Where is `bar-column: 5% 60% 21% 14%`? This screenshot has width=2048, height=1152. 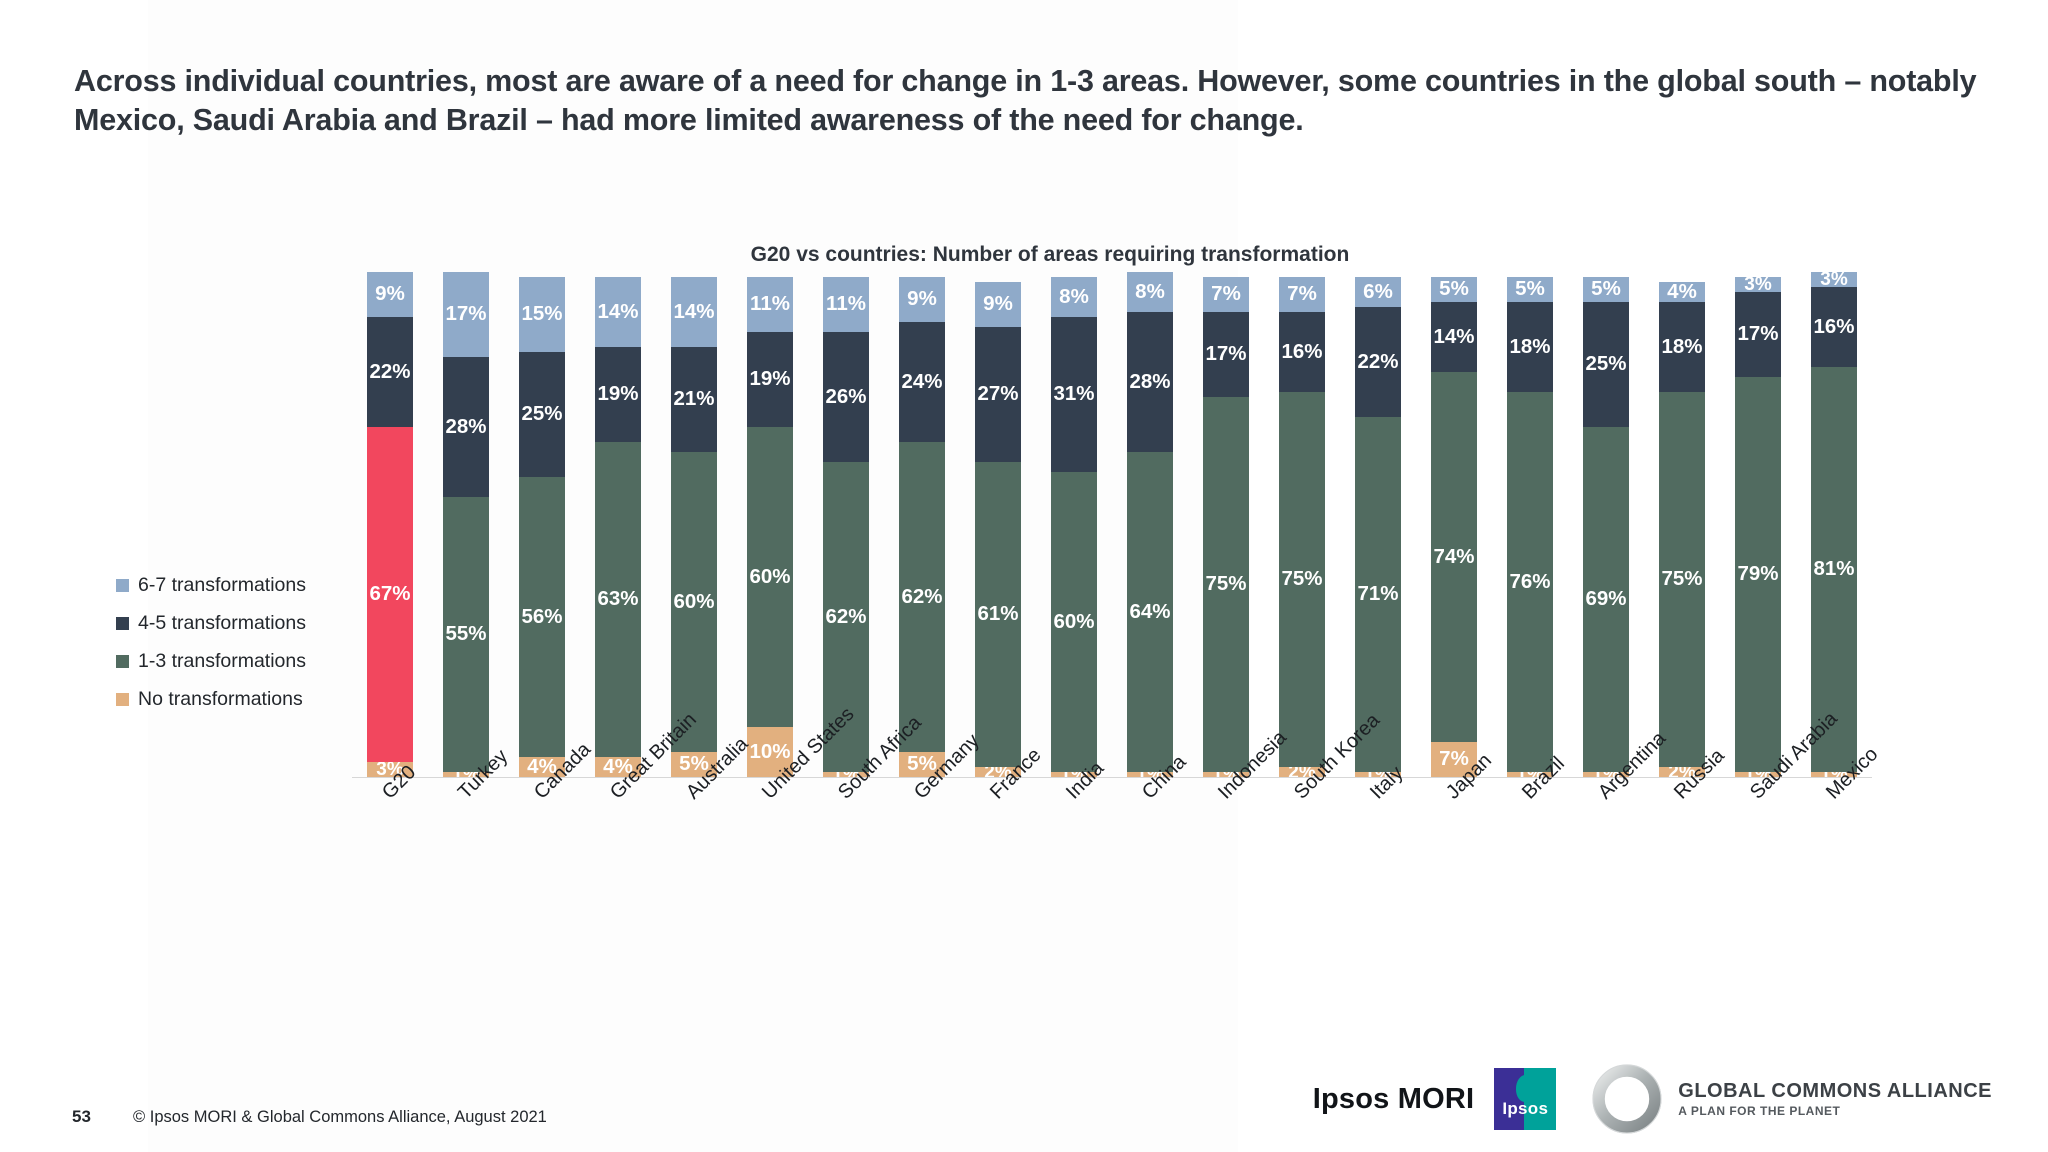
bar-column: 5% 60% 21% 14% is located at coordinates (694, 527).